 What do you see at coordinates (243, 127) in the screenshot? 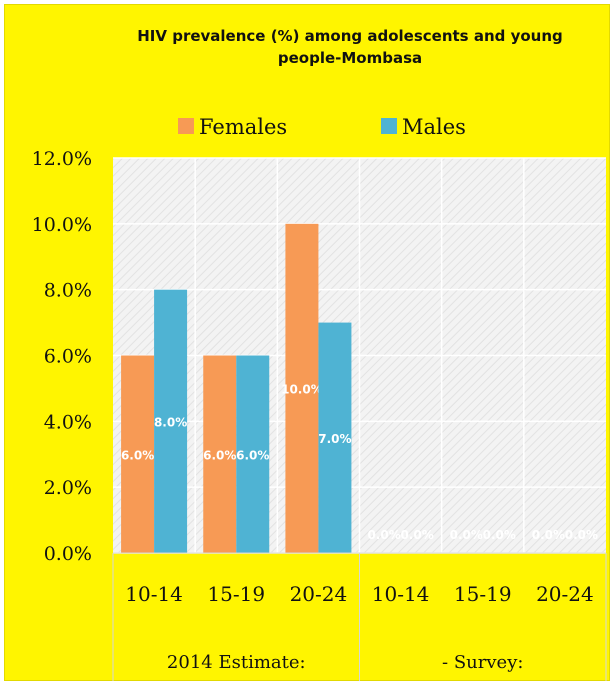
I see `legend-label-females: Females` at bounding box center [243, 127].